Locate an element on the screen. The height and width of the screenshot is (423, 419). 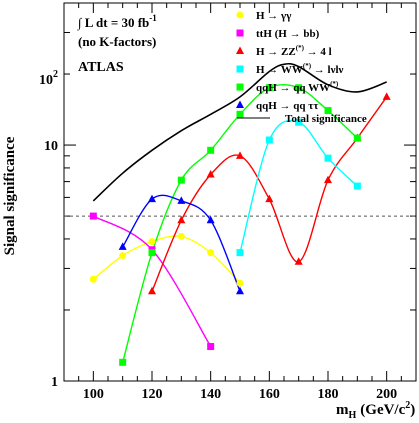
y-tick-label-base: 1 is located at coordinates (54, 382).